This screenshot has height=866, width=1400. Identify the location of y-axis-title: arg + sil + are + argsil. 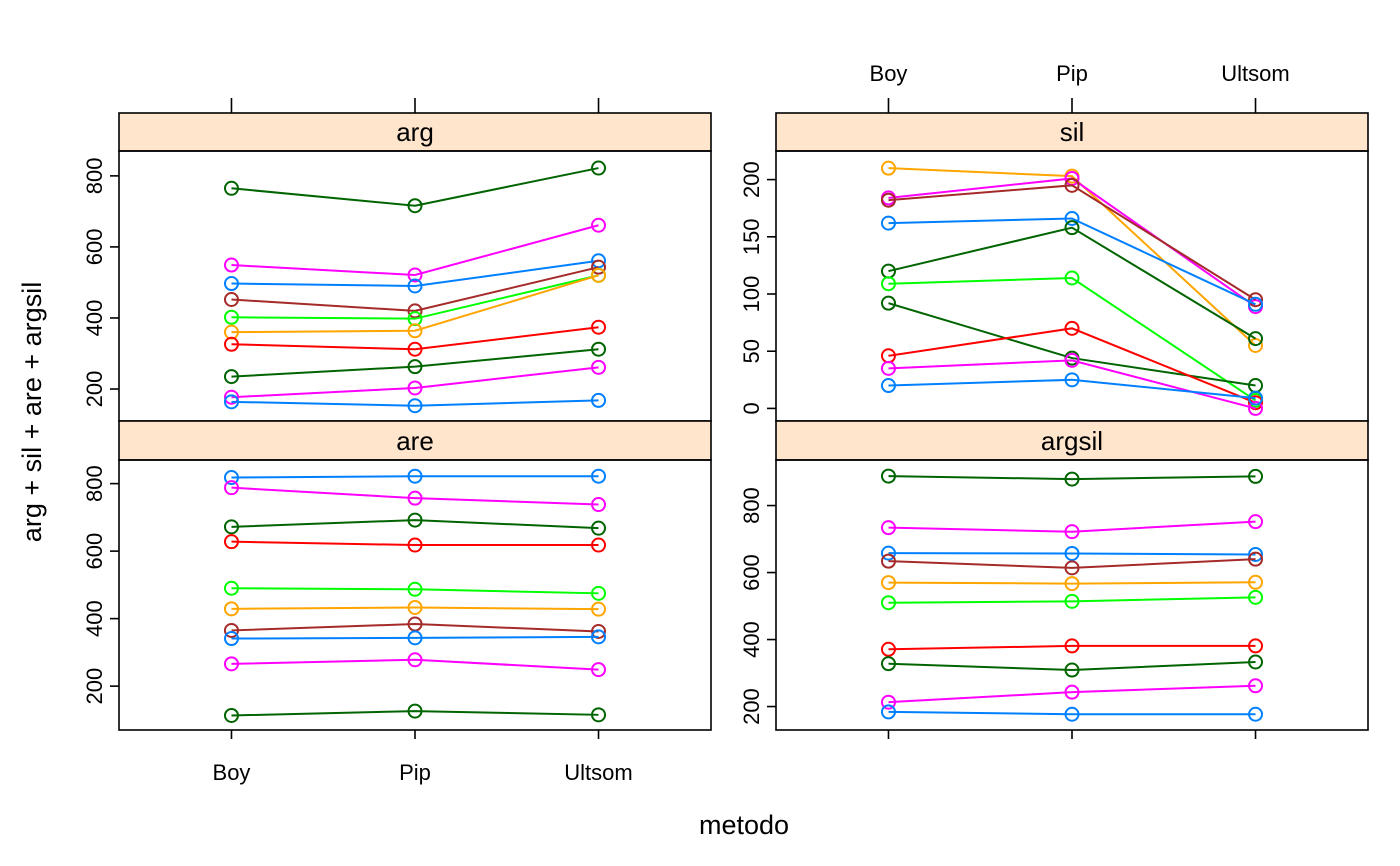
(32, 412).